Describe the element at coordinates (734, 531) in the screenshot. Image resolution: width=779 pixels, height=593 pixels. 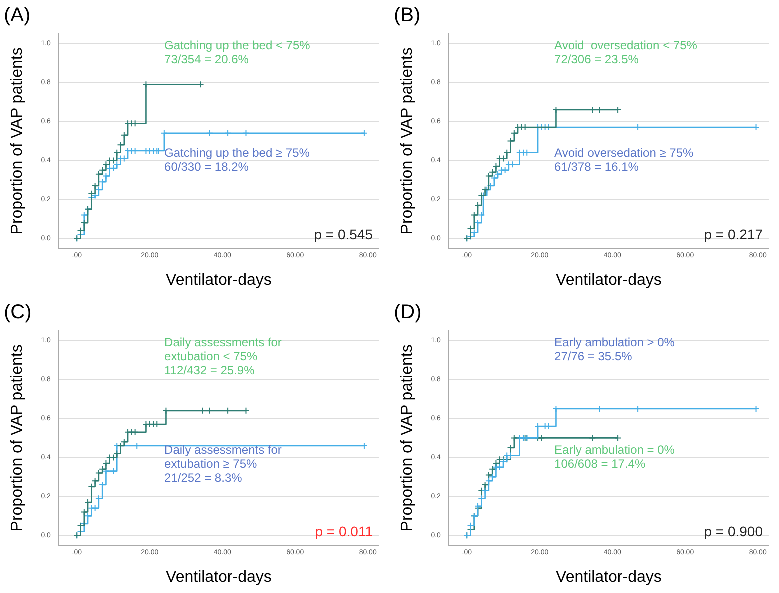
I see `annotation: p = 0.900` at that location.